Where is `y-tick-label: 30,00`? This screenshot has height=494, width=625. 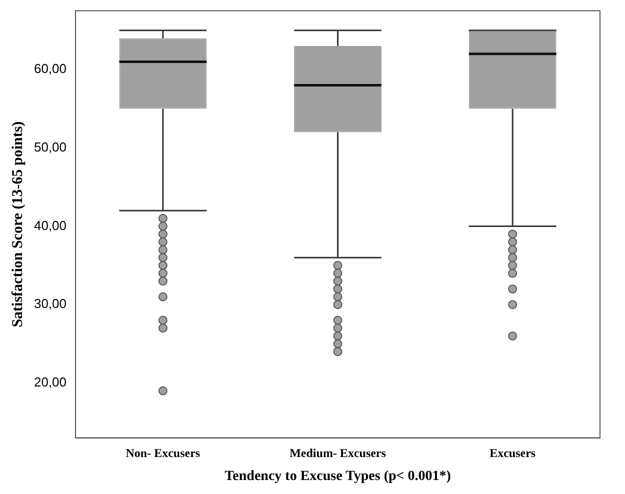 y-tick-label: 30,00 is located at coordinates (50, 304).